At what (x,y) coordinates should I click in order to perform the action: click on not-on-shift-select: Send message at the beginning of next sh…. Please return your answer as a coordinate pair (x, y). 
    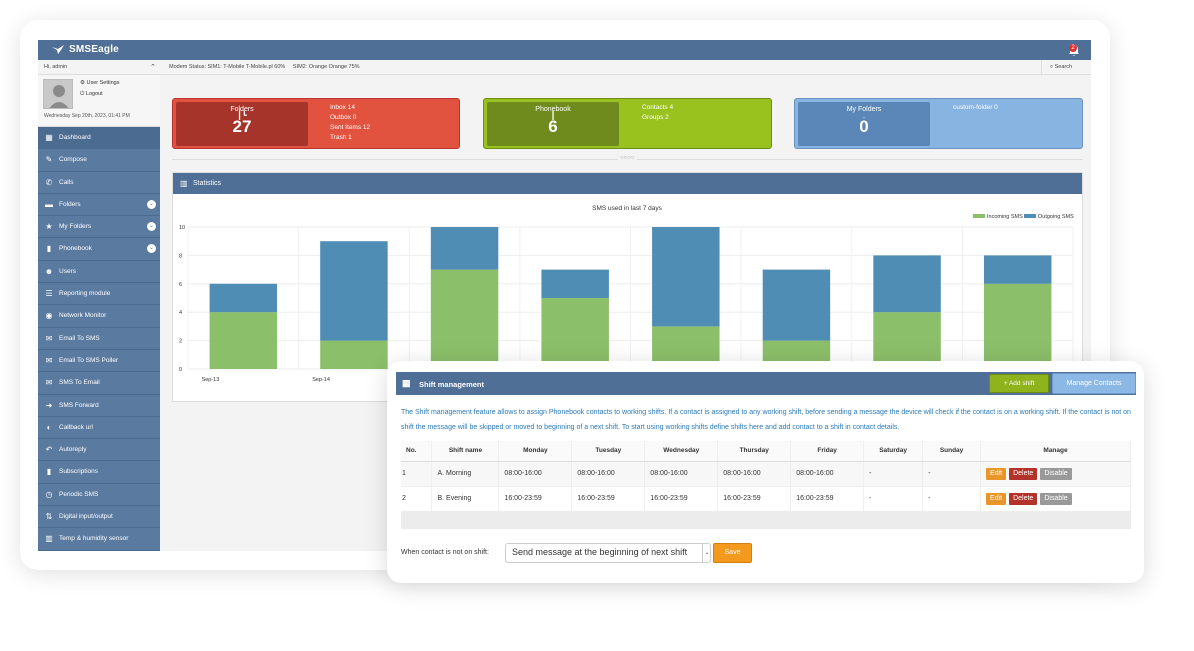
    Looking at the image, I should click on (608, 553).